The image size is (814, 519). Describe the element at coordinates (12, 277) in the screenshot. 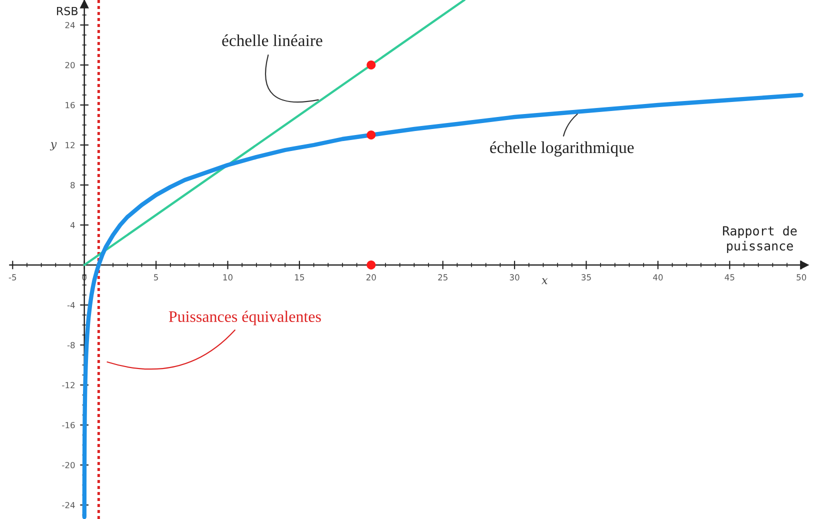

I see `x-tick-label: -5` at that location.